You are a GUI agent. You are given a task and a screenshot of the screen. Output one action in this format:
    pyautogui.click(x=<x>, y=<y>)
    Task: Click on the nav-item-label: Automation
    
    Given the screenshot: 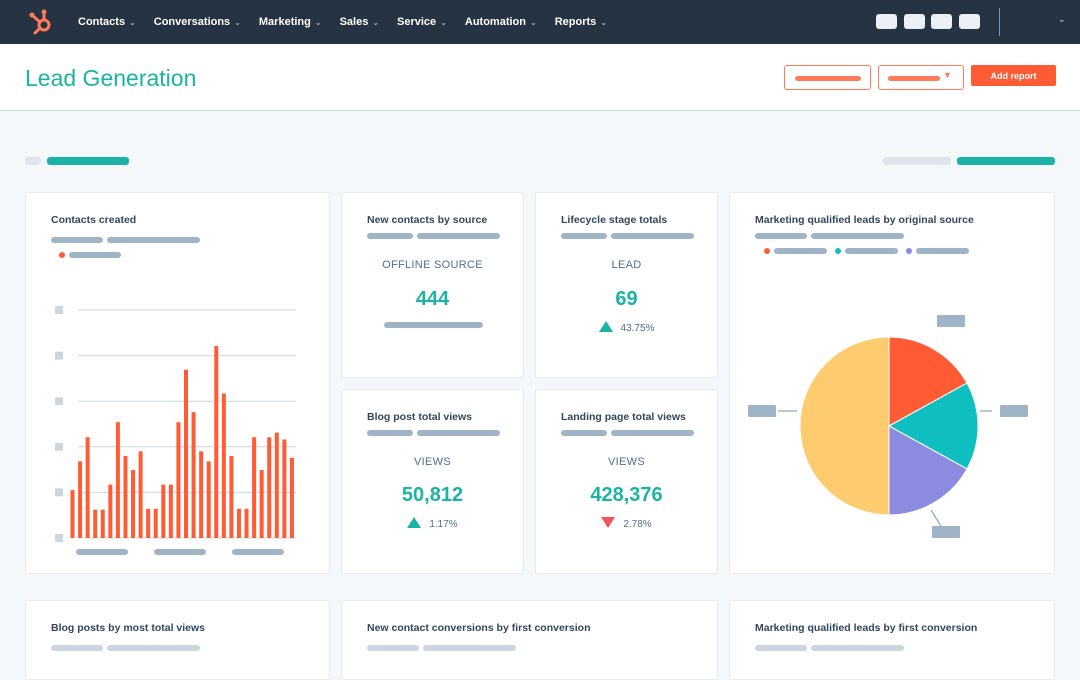 What is the action you would take?
    pyautogui.click(x=495, y=22)
    